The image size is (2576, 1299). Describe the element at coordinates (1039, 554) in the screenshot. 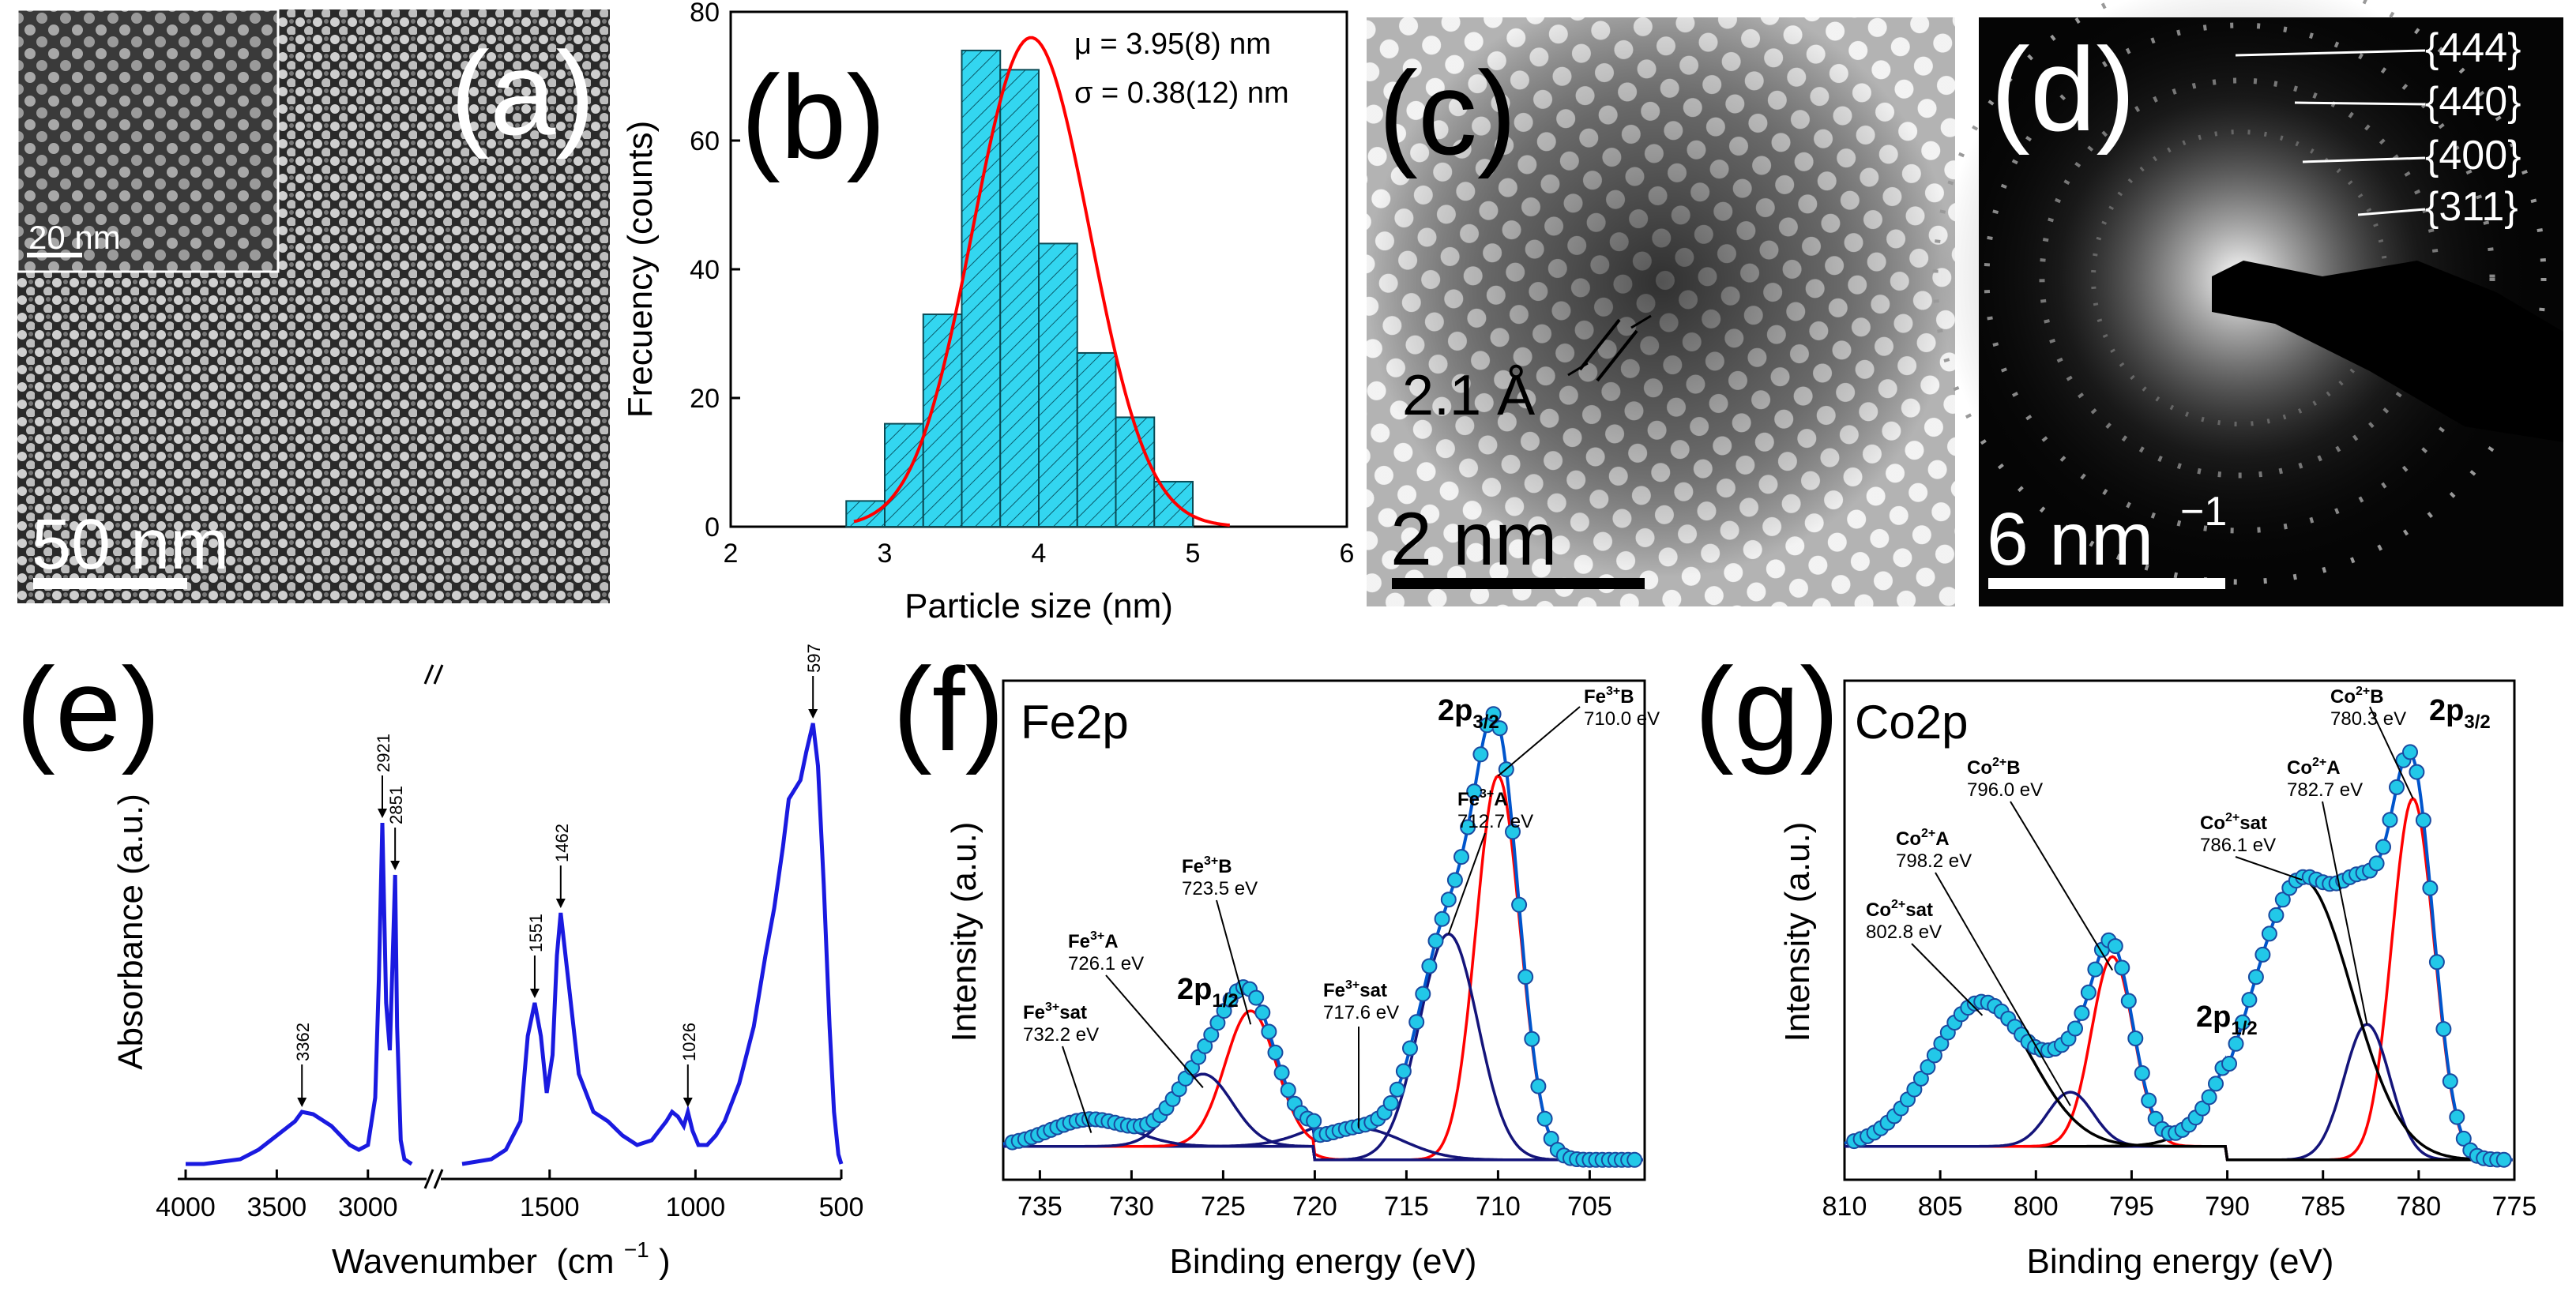

I see `x-tick-label-b: 4` at that location.